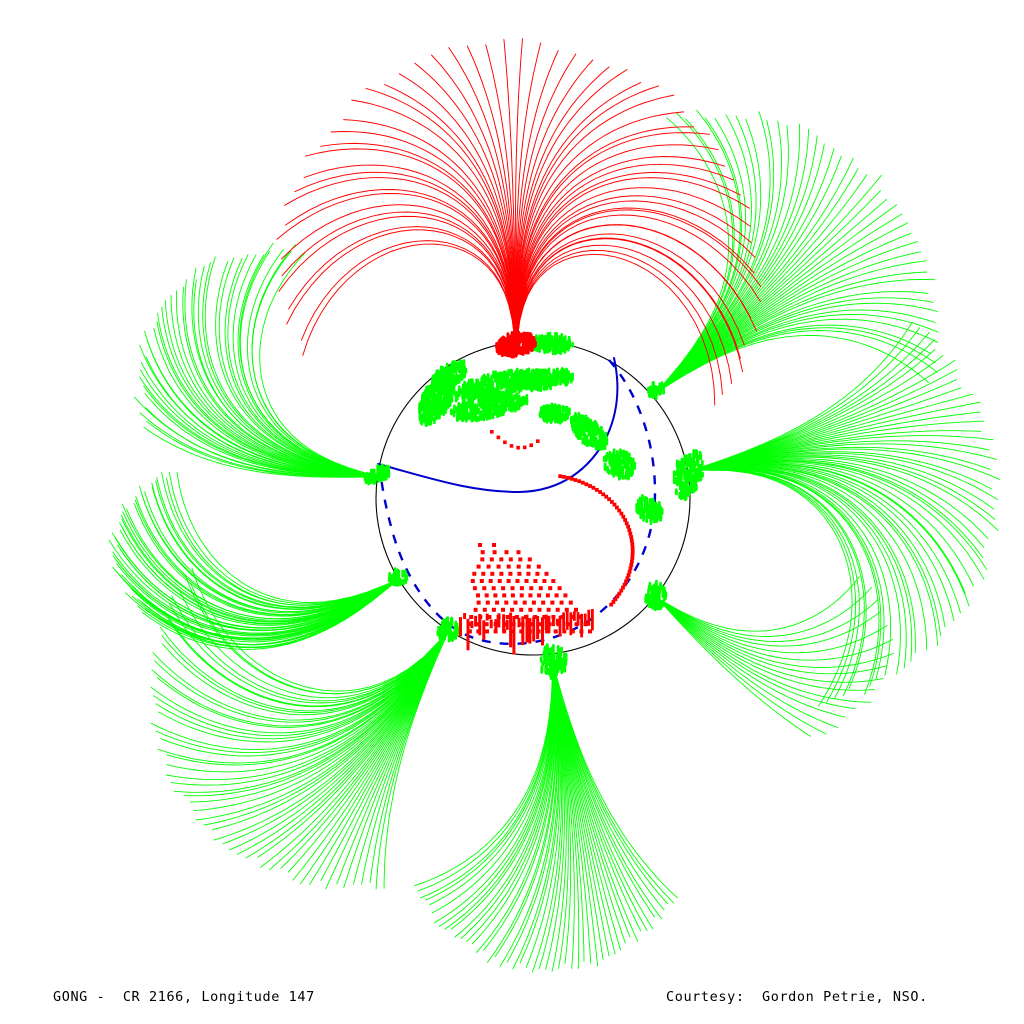 This screenshot has height=1024, width=1024. What do you see at coordinates (184, 997) in the screenshot?
I see `caption-left: GONG - CR 2166, Longitude 147` at bounding box center [184, 997].